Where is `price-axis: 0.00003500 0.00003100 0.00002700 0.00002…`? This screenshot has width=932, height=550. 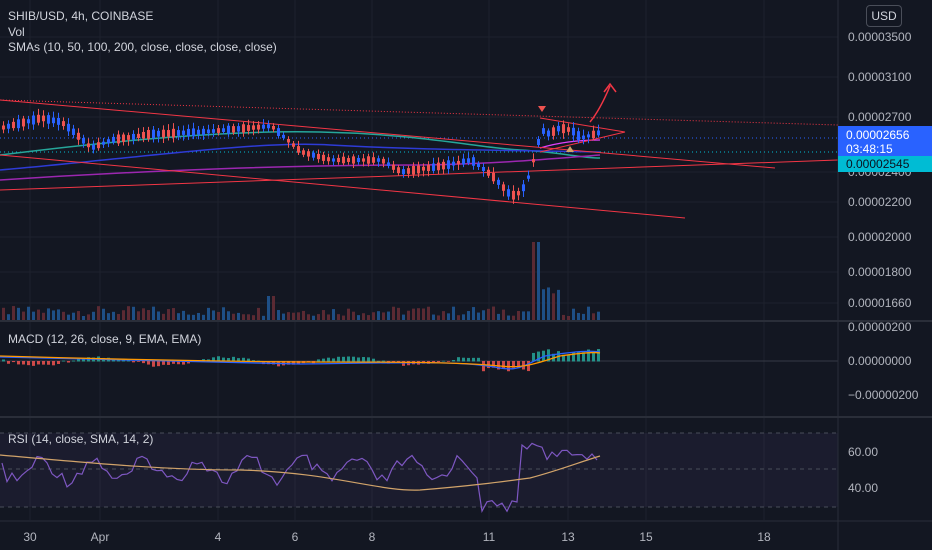 price-axis: 0.00003500 0.00003100 0.00002700 0.00002… is located at coordinates (885, 170).